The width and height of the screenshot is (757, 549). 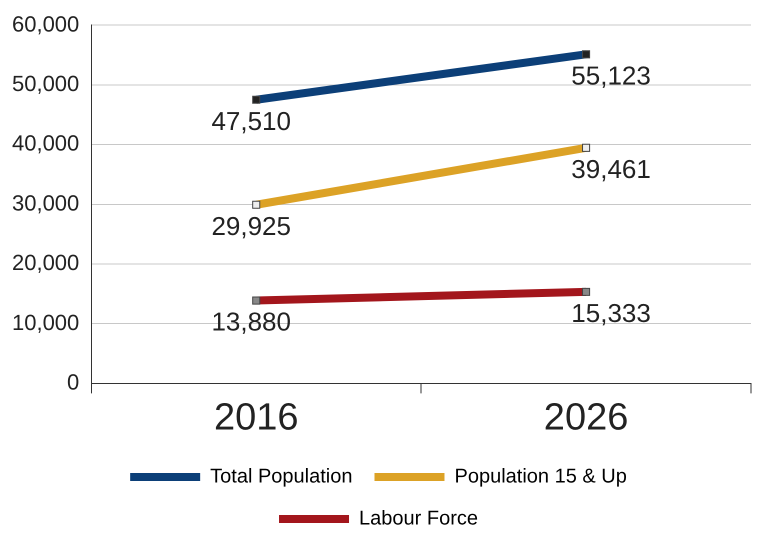 I want to click on text: 39,461, so click(x=611, y=169).